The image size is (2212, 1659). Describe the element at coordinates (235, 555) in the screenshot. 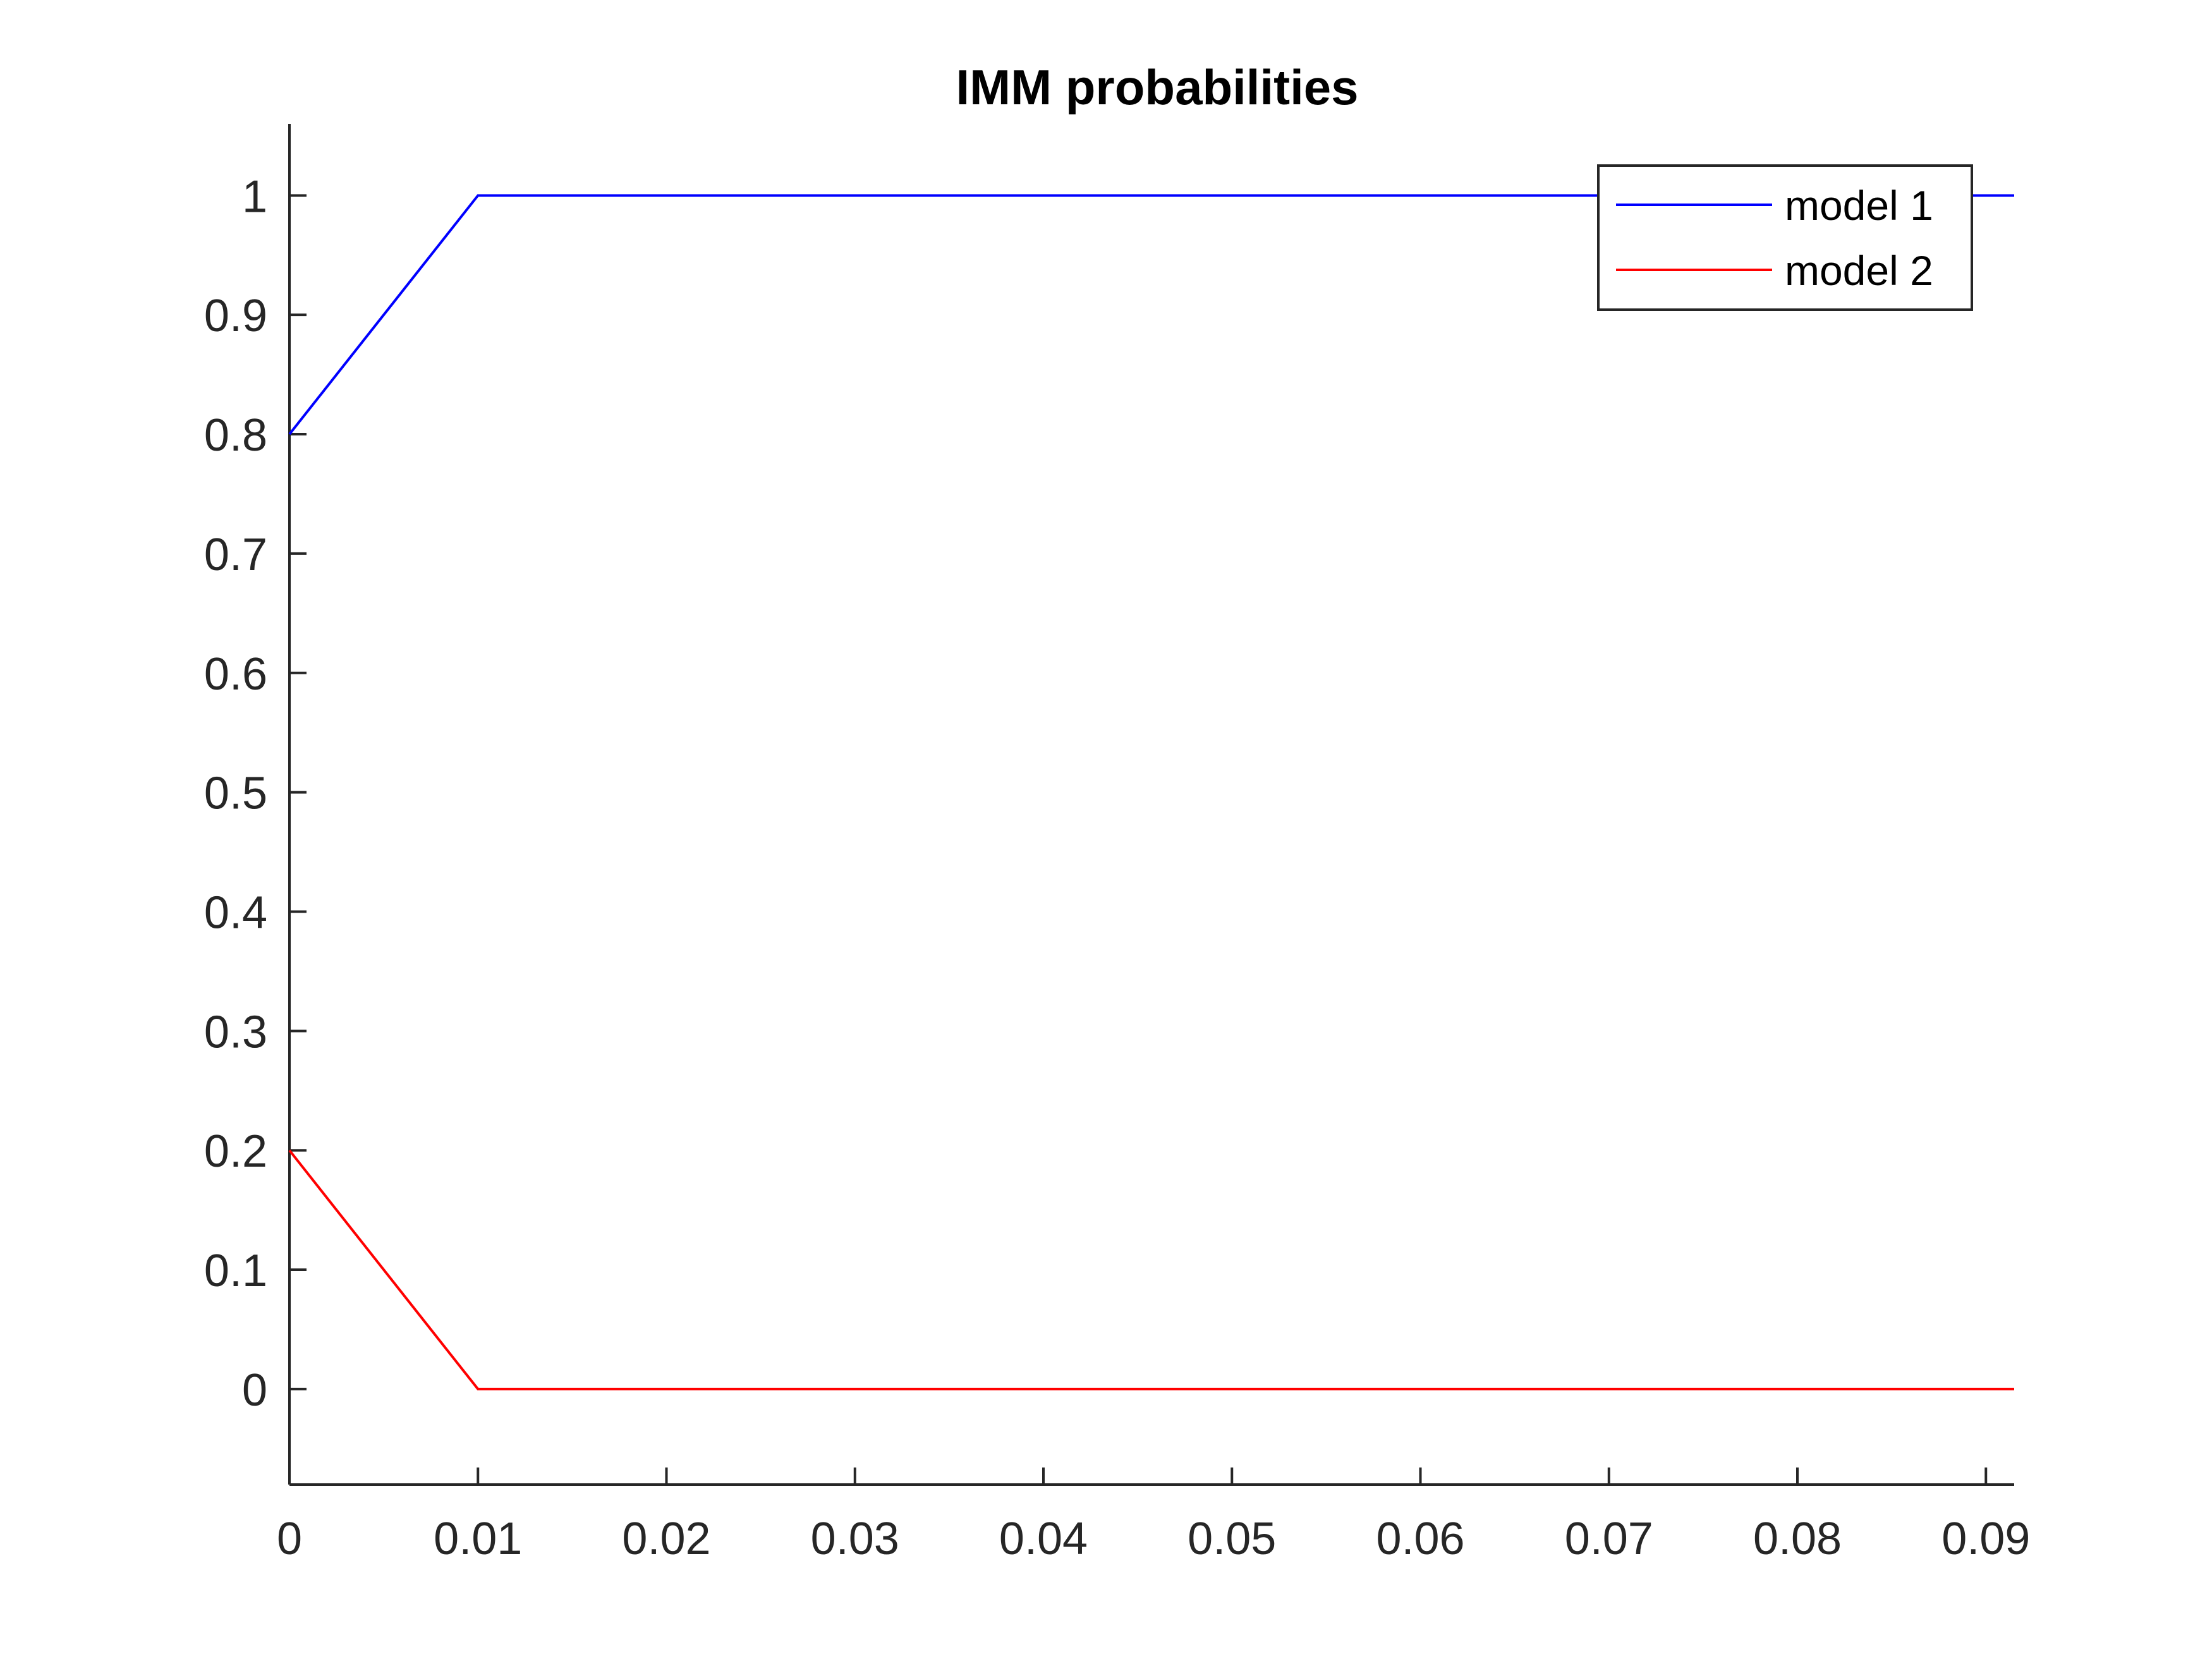

I see `y-tick-label: 0.7` at that location.